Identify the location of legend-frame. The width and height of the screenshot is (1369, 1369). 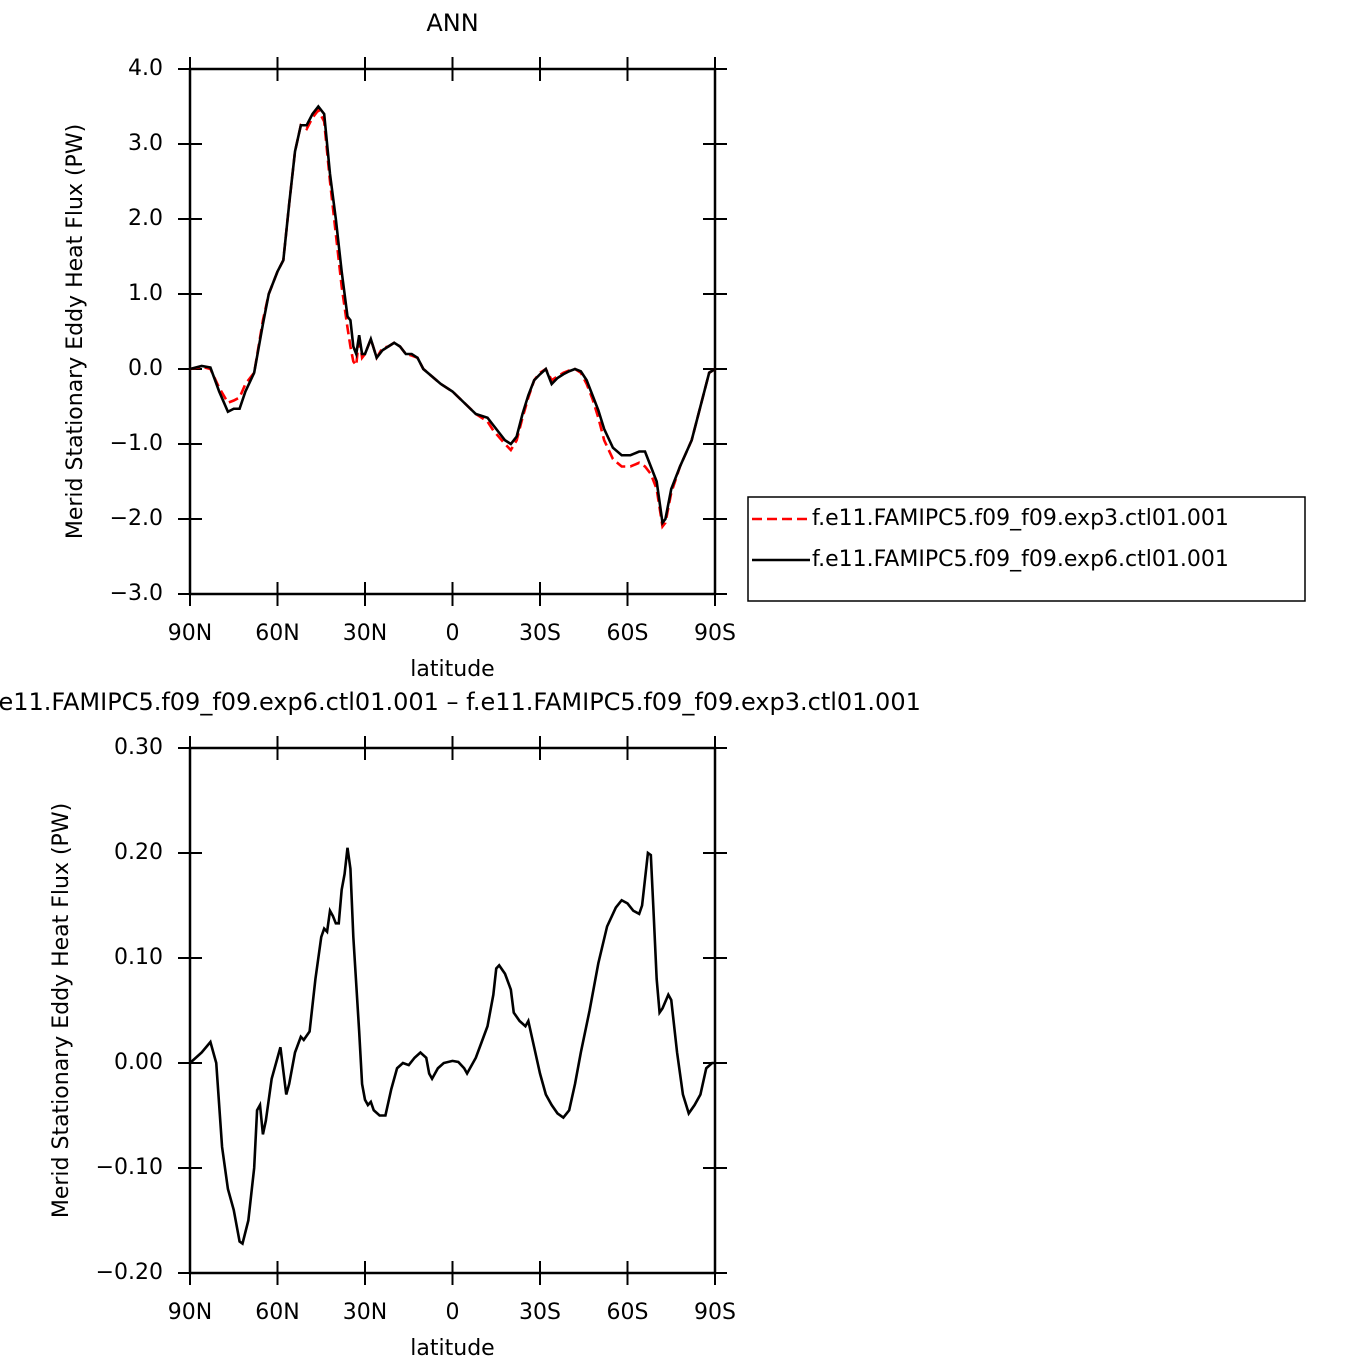
(1026, 549).